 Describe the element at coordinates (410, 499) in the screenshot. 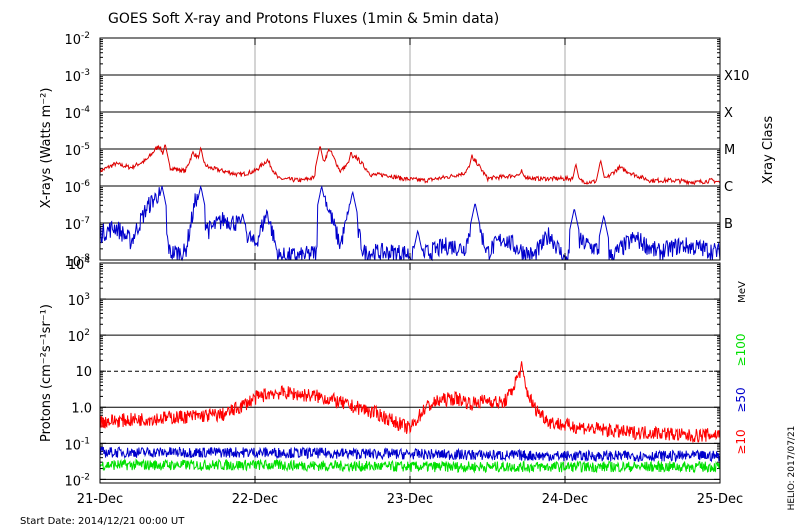

I see `x-tick-label: 23-Dec` at that location.